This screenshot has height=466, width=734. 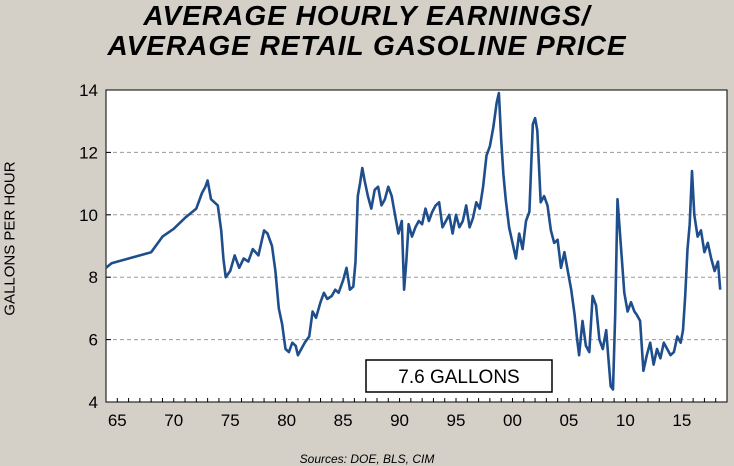 I want to click on y-tick-label-1: 6, so click(x=93, y=340).